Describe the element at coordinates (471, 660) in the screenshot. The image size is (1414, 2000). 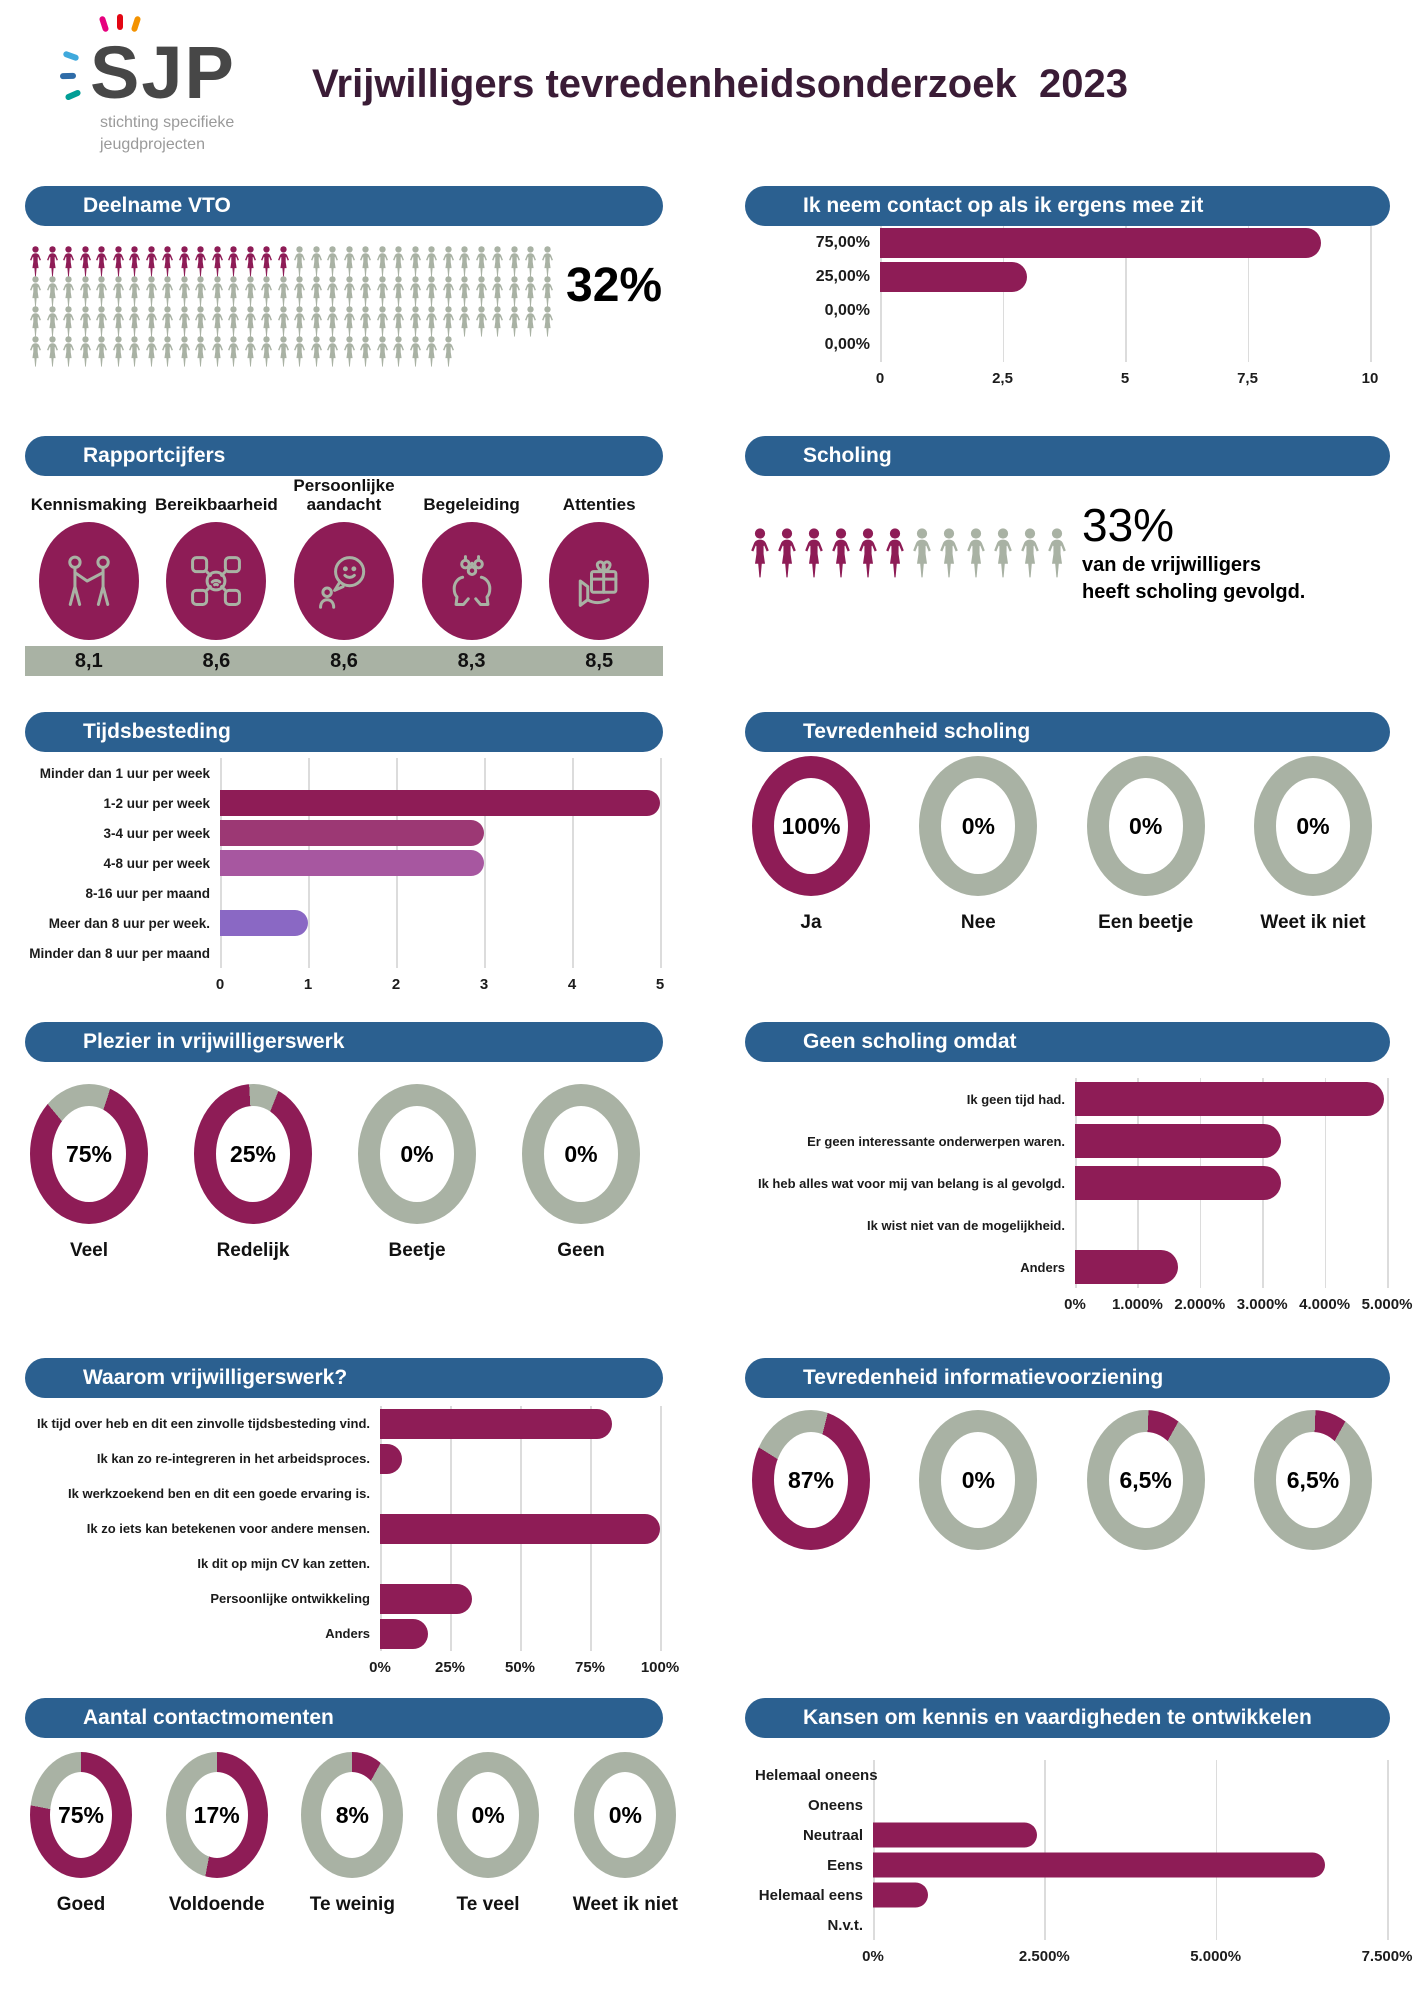
I see `rapport-score: 8,3` at that location.